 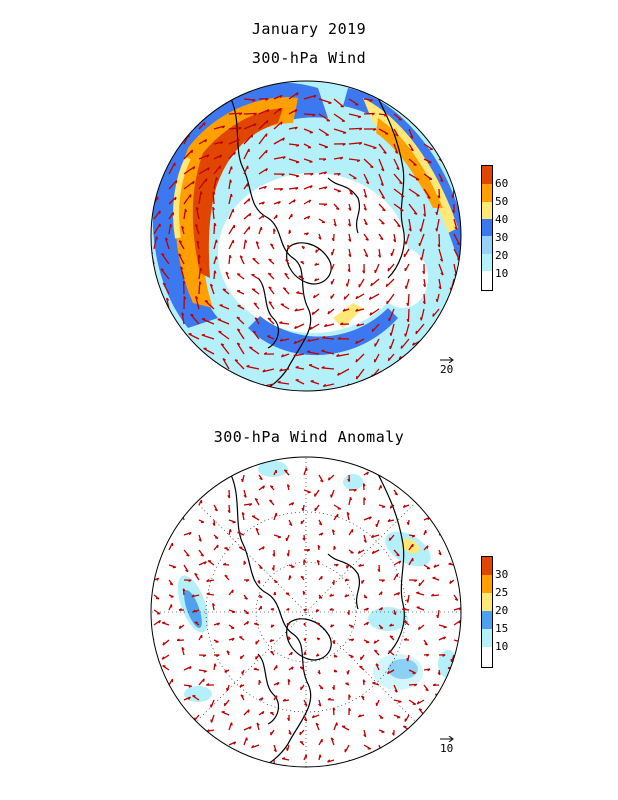 What do you see at coordinates (309, 29) in the screenshot?
I see `map-title-date: January 2019` at bounding box center [309, 29].